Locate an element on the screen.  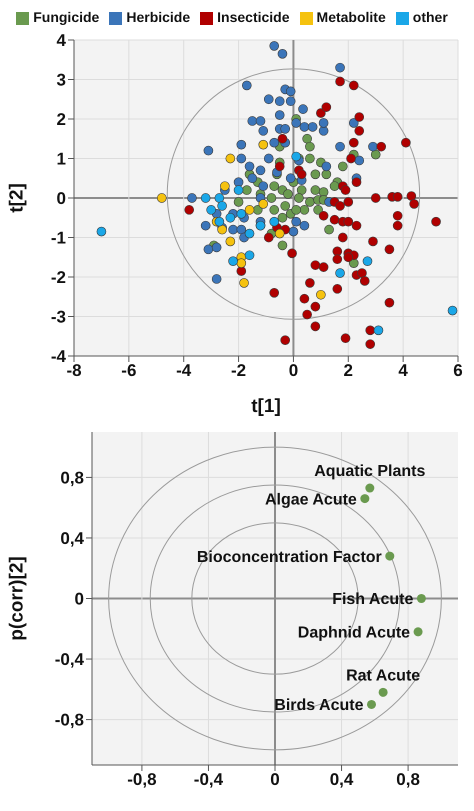
annotation: Birds Acute is located at coordinates (319, 705).